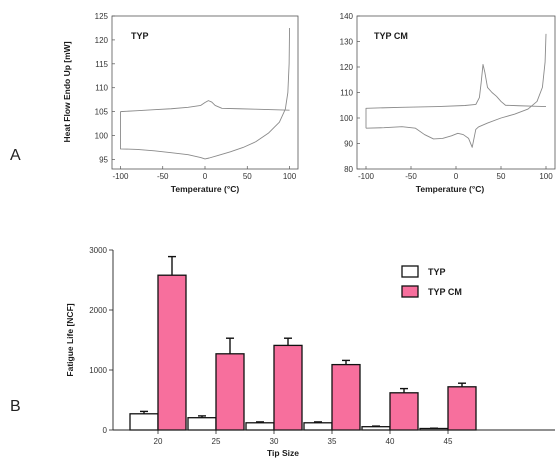  I want to click on bar-xtick-label: 45, so click(448, 441).